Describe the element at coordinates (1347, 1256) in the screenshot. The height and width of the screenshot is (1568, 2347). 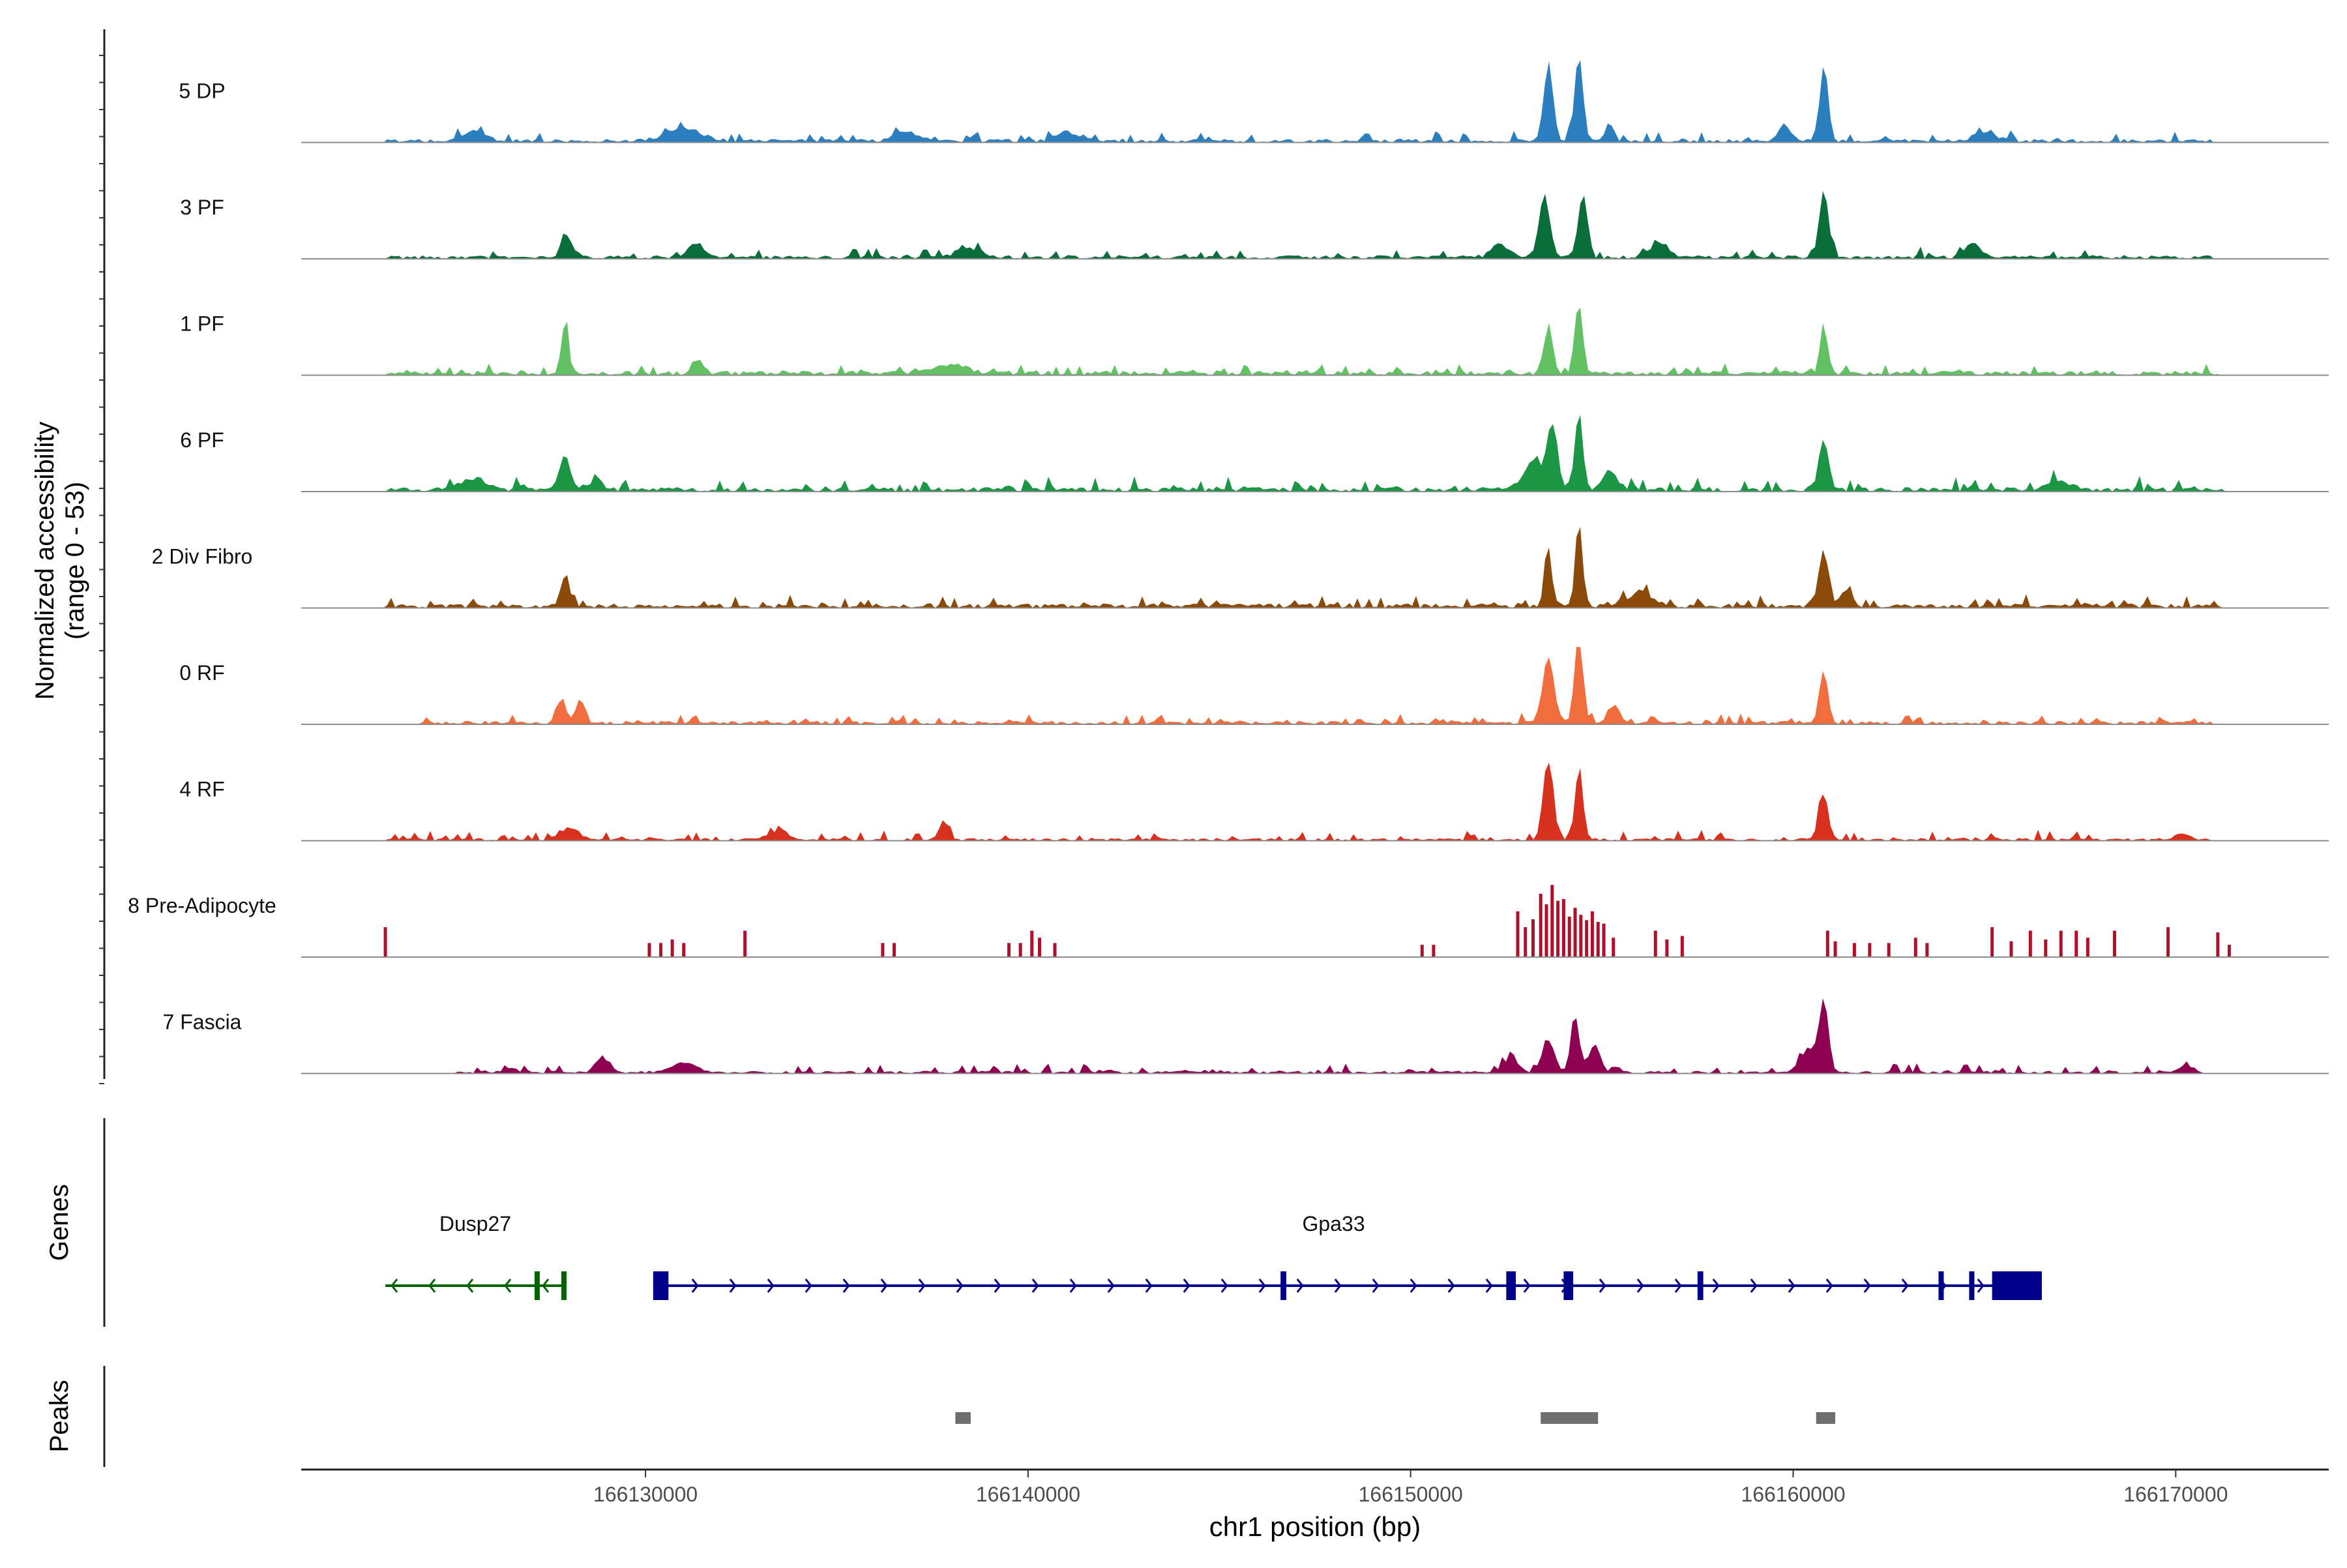
I see `gene-gpa33: Gpa33` at that location.